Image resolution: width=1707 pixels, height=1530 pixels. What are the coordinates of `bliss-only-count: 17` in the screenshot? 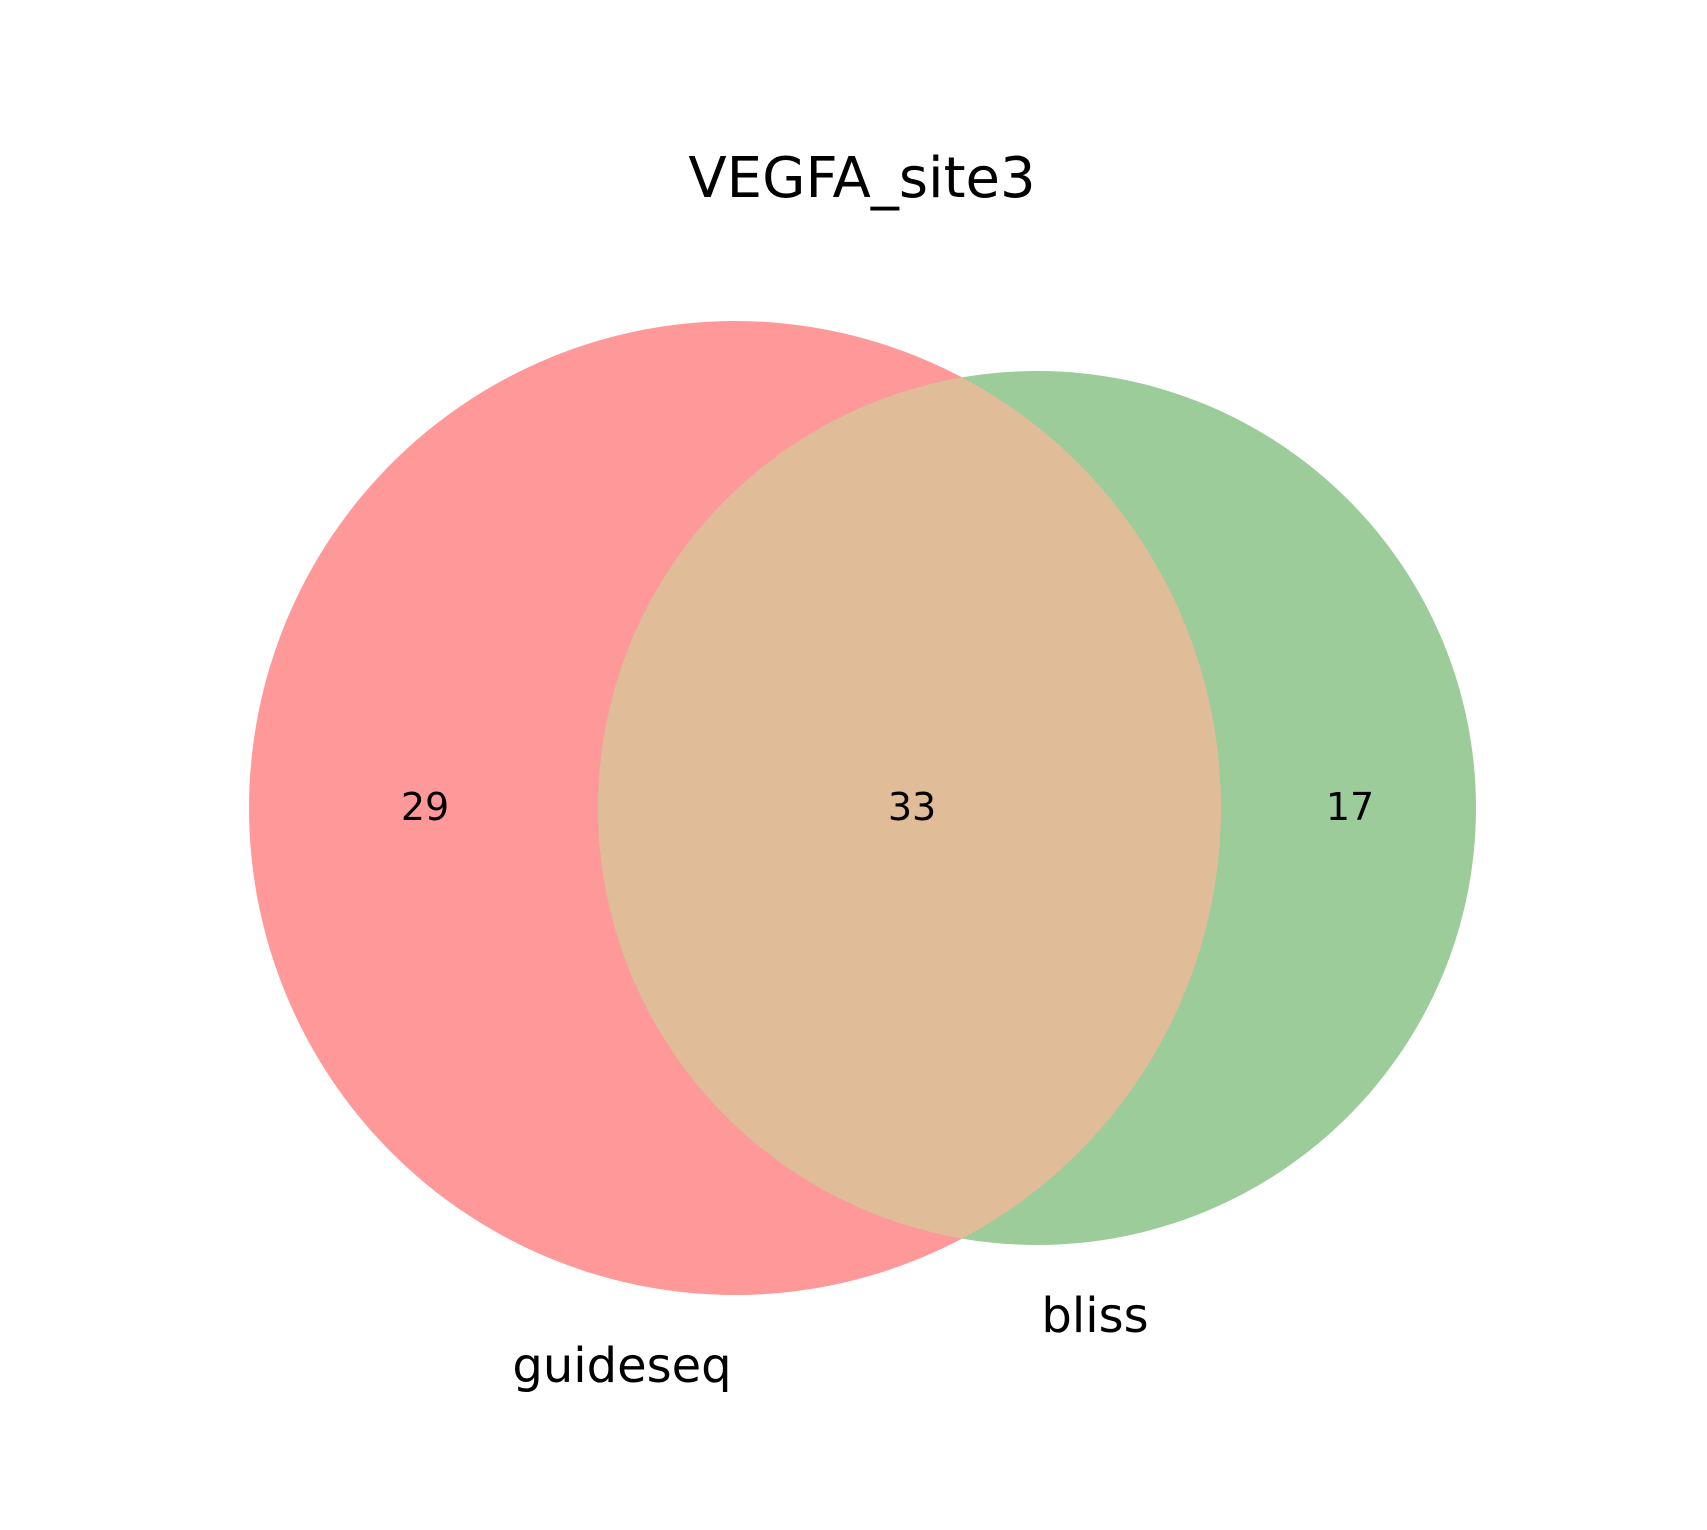 It's located at (1350, 807).